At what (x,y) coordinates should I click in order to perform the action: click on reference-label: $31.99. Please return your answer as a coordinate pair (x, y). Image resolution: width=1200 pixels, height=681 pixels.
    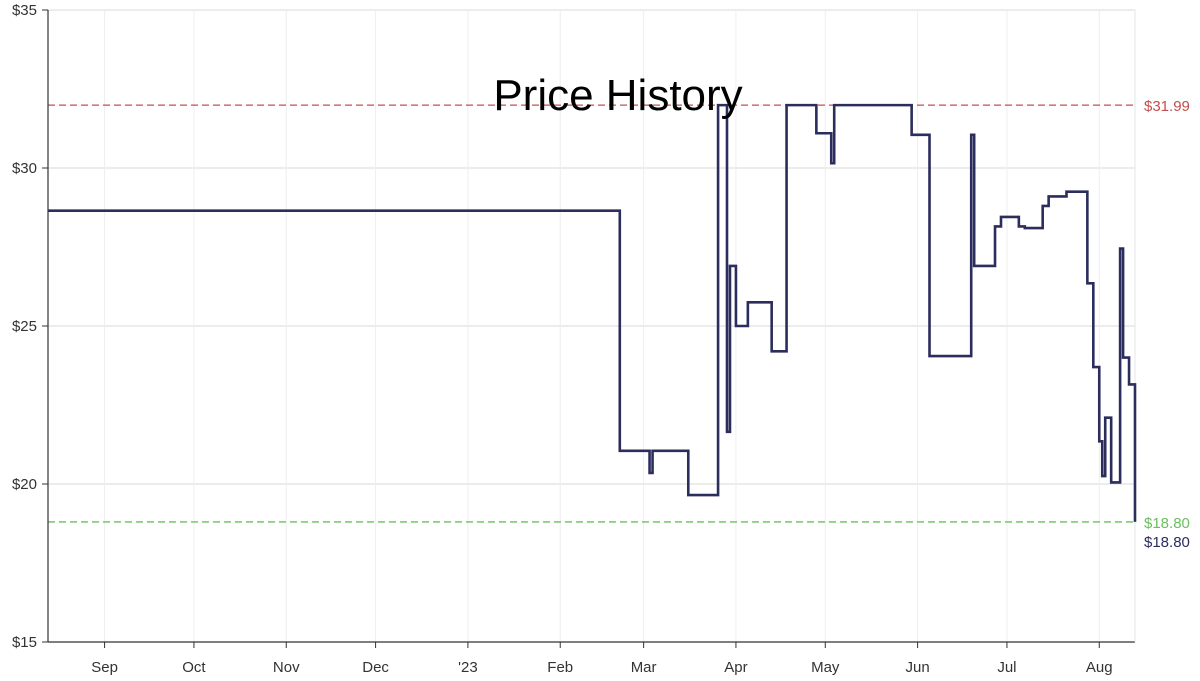
    Looking at the image, I should click on (1167, 106).